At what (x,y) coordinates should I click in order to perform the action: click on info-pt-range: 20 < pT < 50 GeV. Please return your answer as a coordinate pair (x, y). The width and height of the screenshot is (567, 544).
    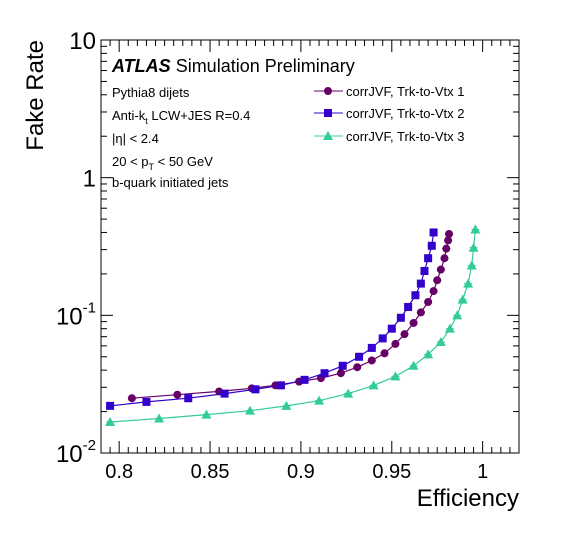
    Looking at the image, I should click on (162, 163).